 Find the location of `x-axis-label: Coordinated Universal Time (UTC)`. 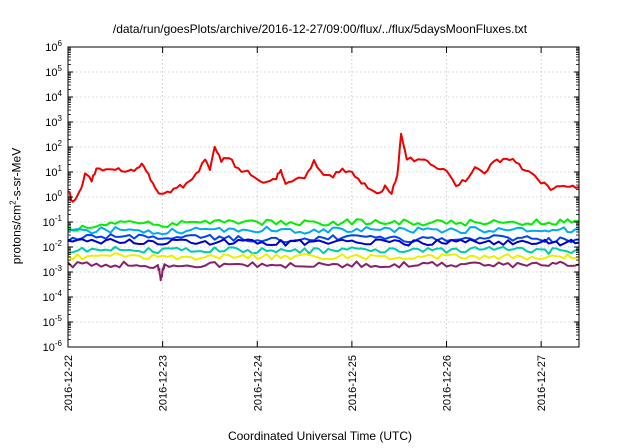

x-axis-label: Coordinated Universal Time (UTC) is located at coordinates (320, 436).